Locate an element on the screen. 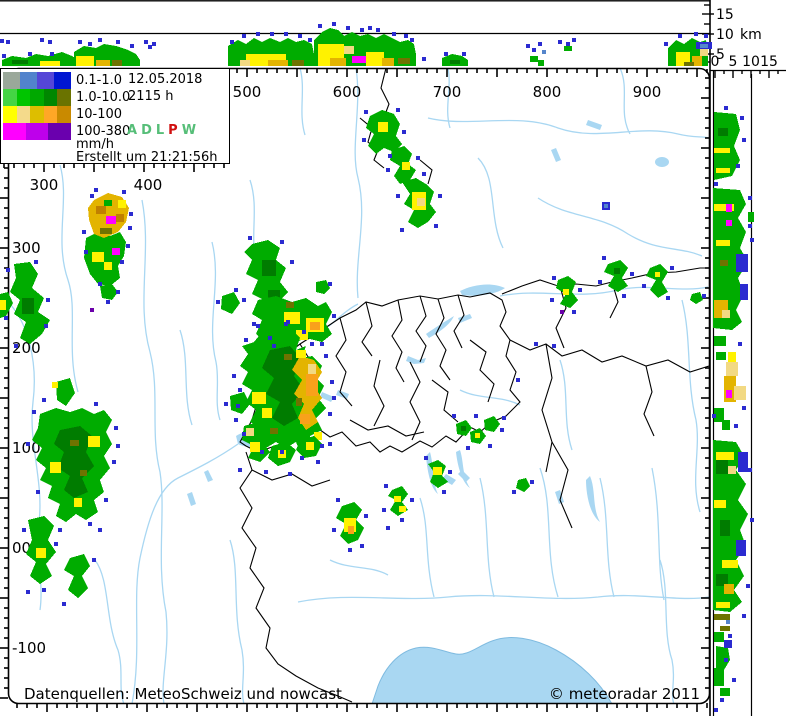 The height and width of the screenshot is (716, 786). coordinate-label-top: 700 is located at coordinates (447, 92).